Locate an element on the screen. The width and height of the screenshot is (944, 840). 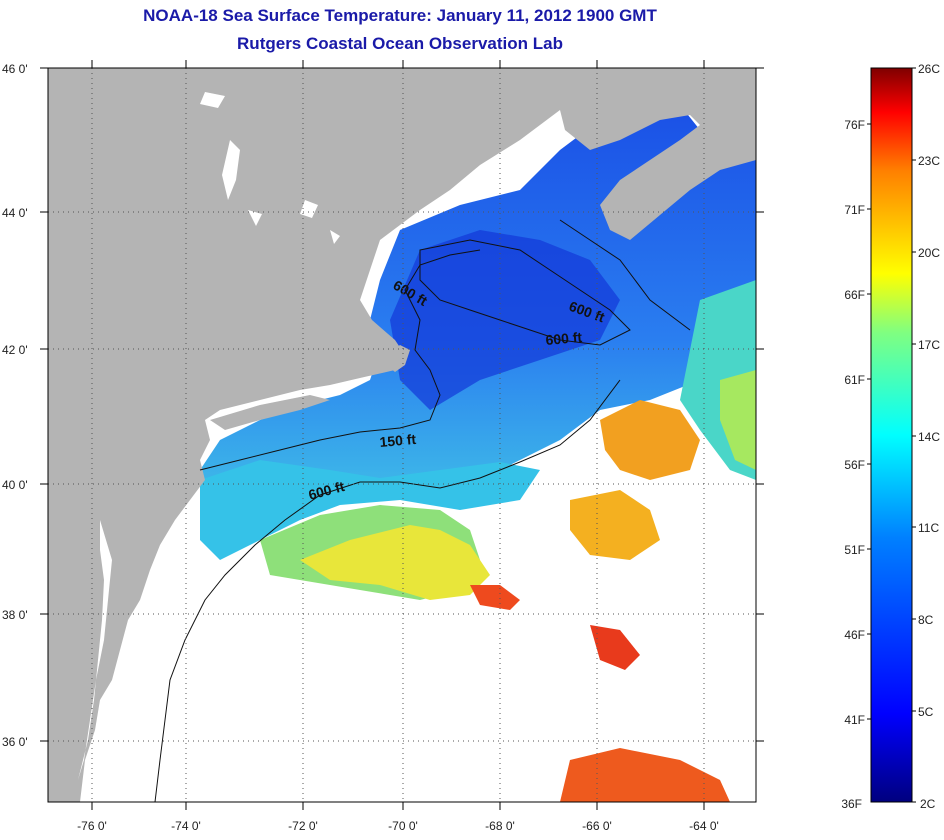
celsius-label: 8C is located at coordinates (926, 620).